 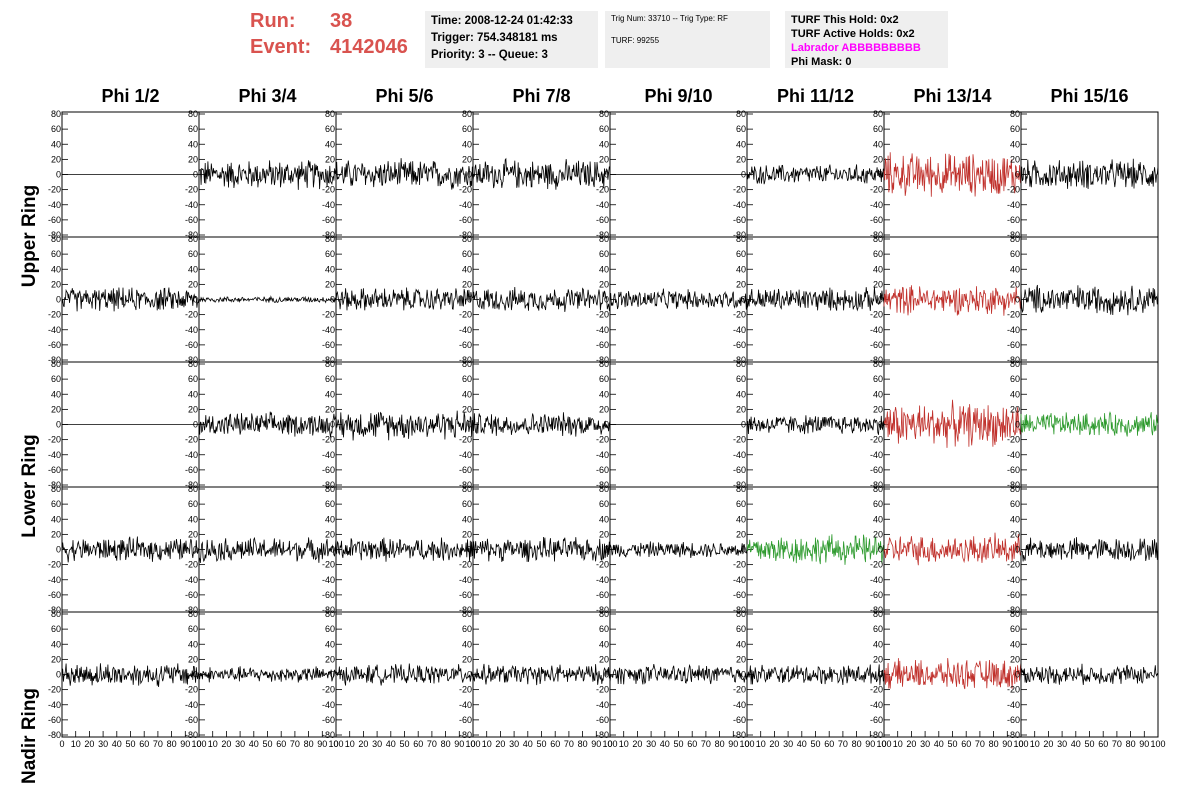 I want to click on x-tick-label: 20, so click(x=1048, y=744).